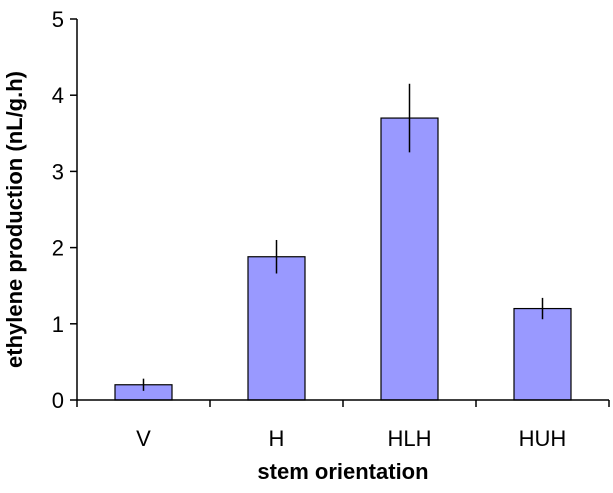 This screenshot has width=613, height=493. Describe the element at coordinates (543, 438) in the screenshot. I see `x-tick-label-huh: HUH` at that location.